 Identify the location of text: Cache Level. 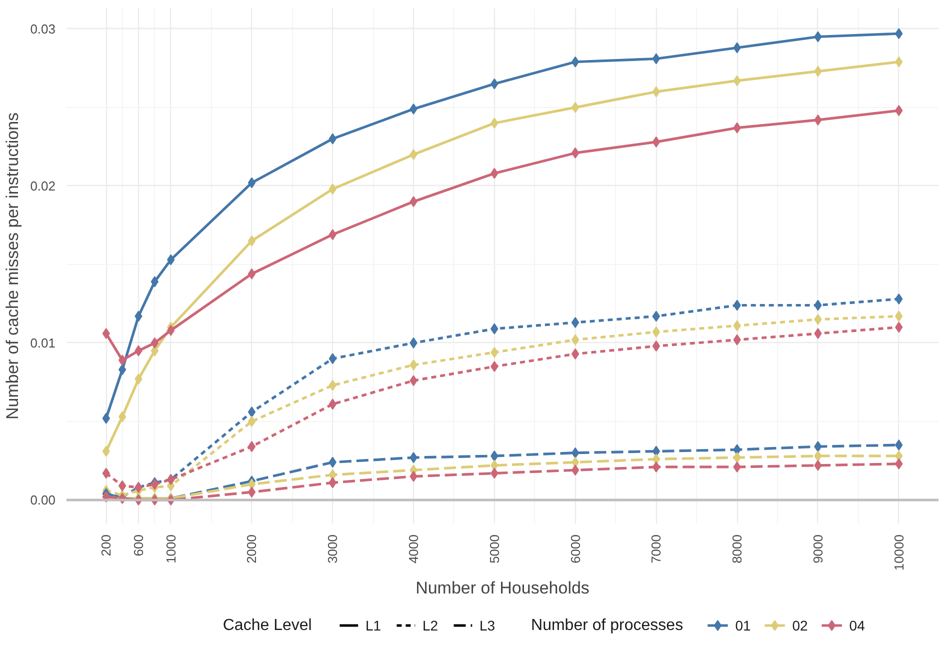
(267, 625).